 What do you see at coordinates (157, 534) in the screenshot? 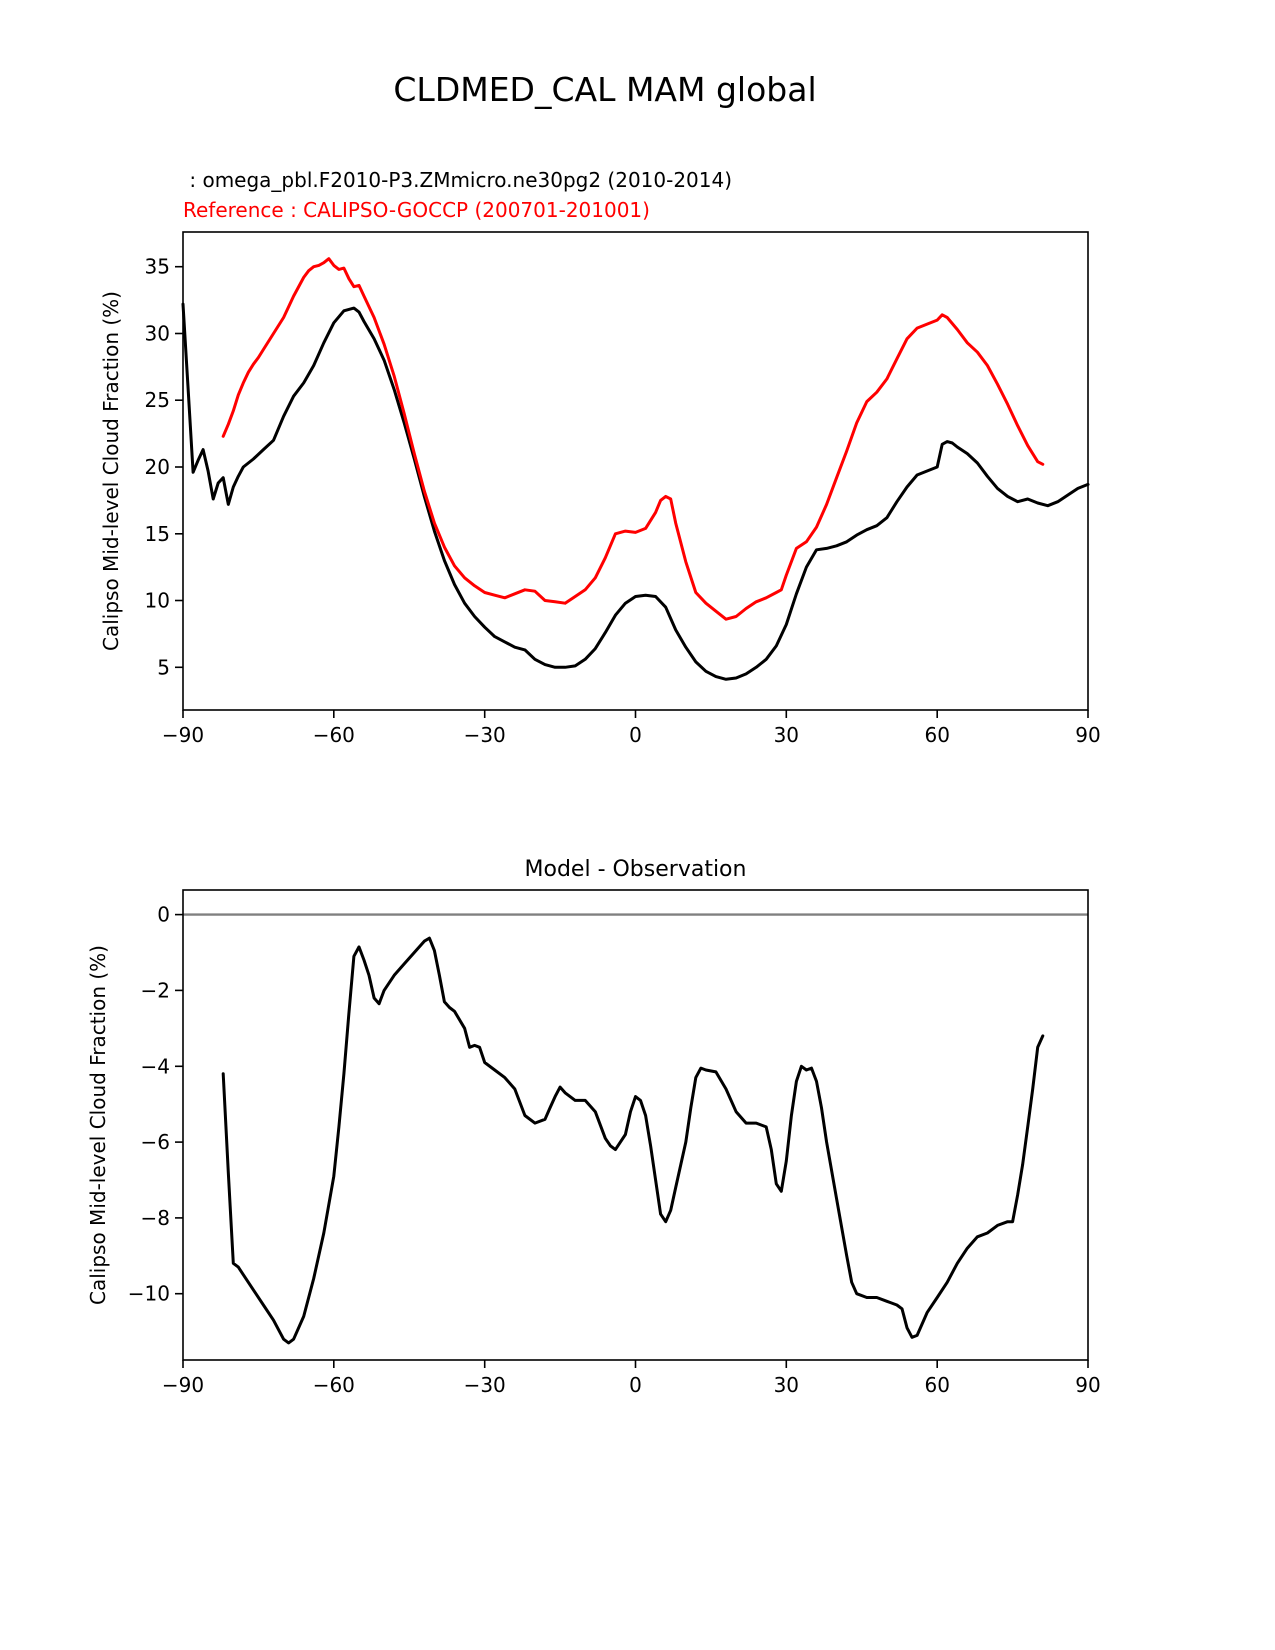
I see `y-tick-label: 15` at bounding box center [157, 534].